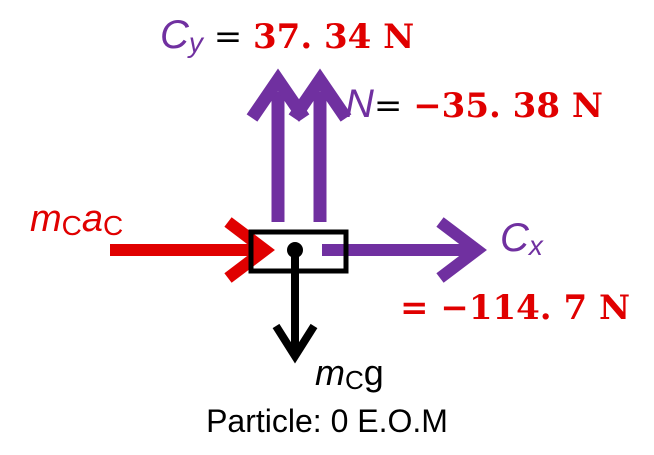 This screenshot has height=455, width=654. Describe the element at coordinates (327, 421) in the screenshot. I see `caption: Particle: 0 E.O.M` at that location.